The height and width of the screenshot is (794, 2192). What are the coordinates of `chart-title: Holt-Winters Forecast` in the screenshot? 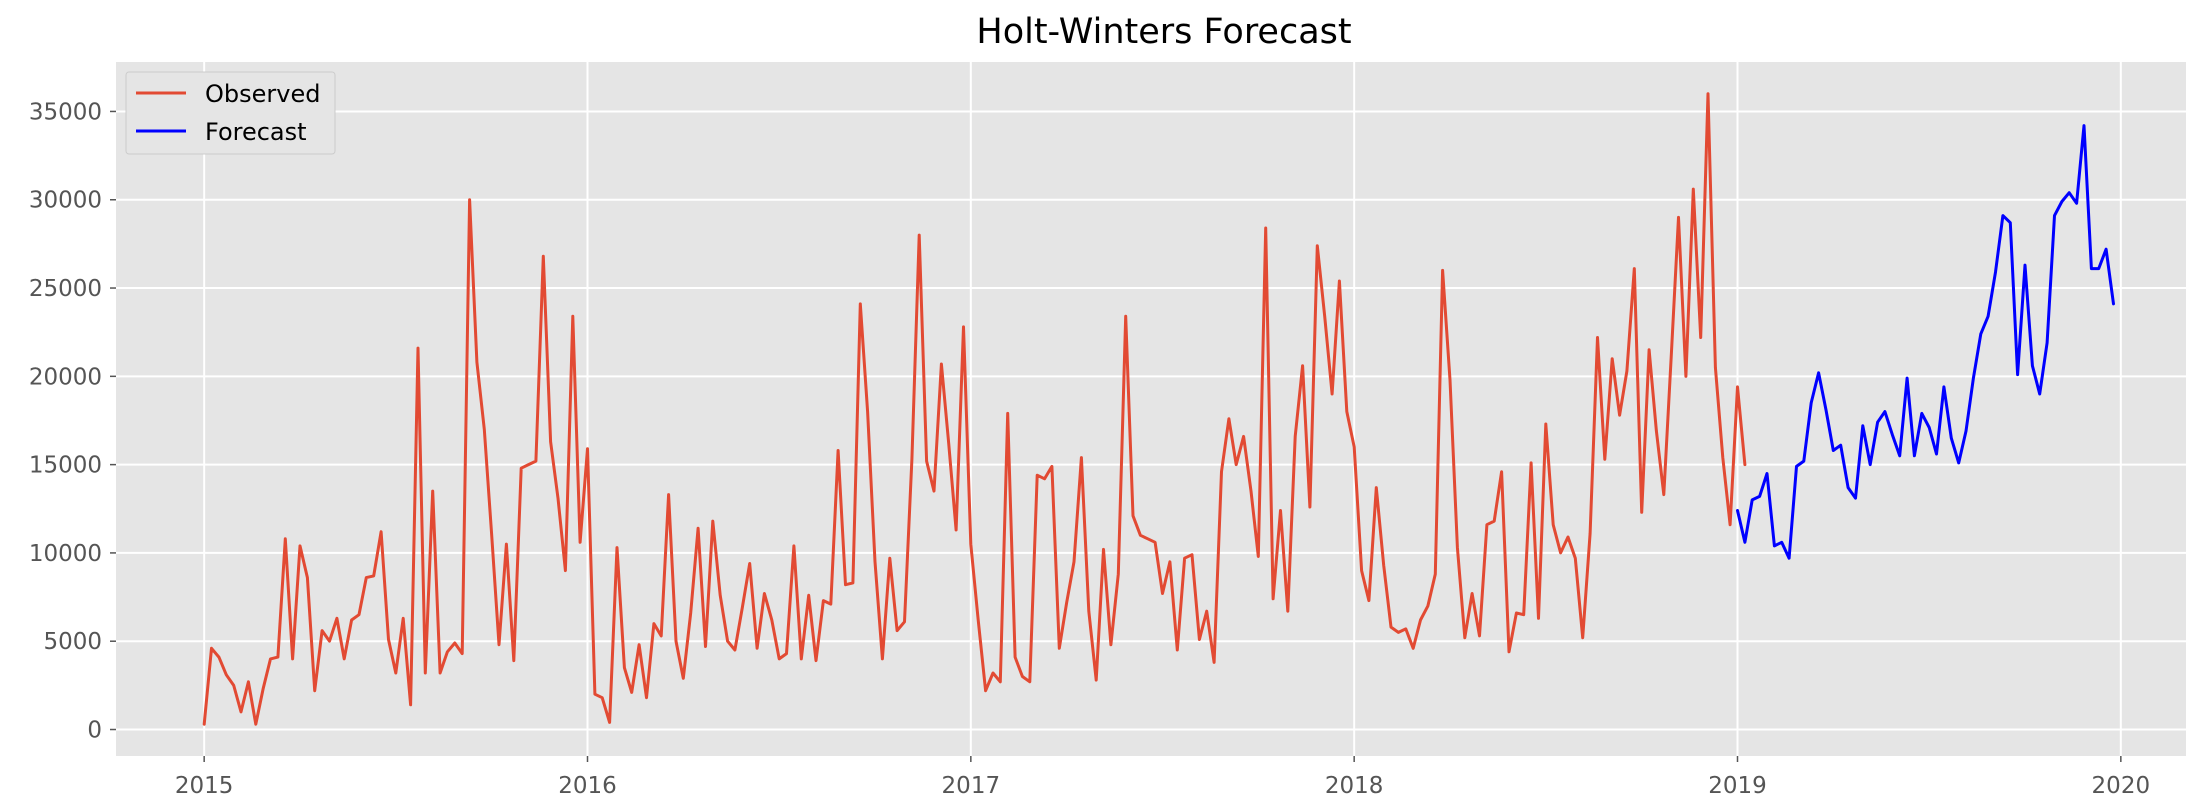 It's located at (1163, 32).